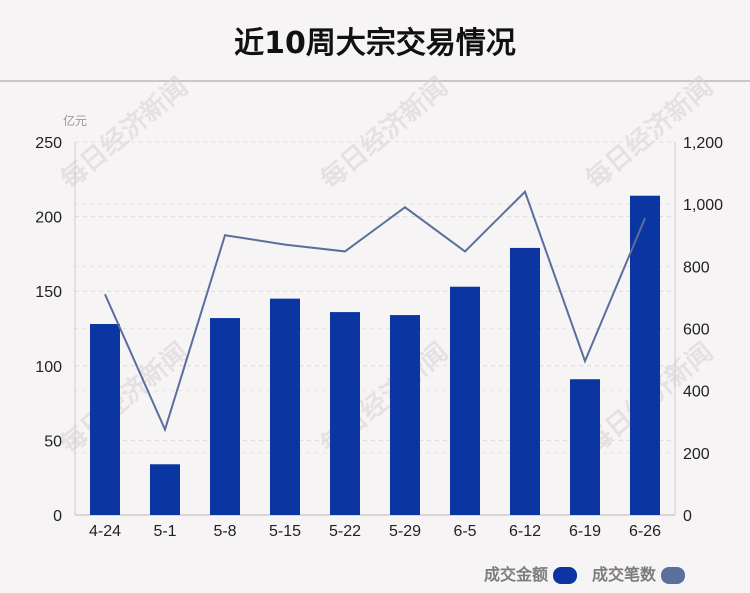  What do you see at coordinates (464, 531) in the screenshot?
I see `x-tick-label: 6-5` at bounding box center [464, 531].